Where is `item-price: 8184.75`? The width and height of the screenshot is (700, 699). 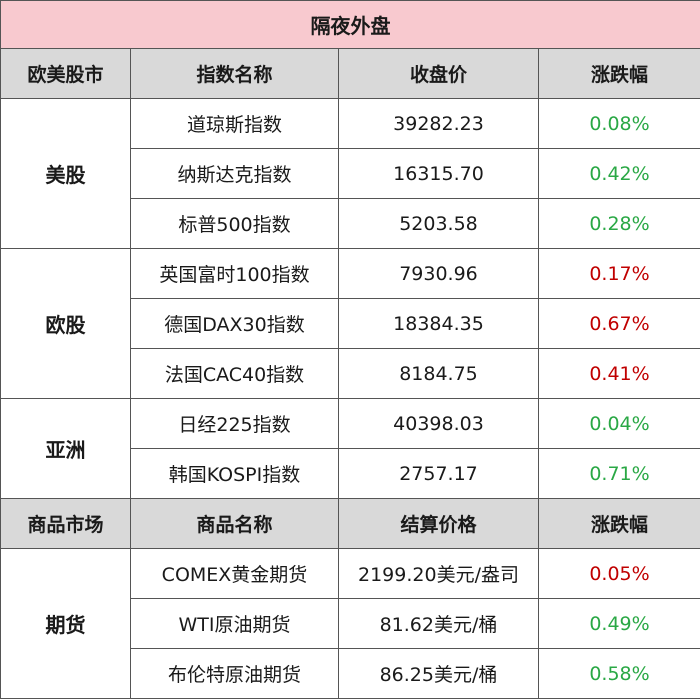
item-price: 8184.75 is located at coordinates (439, 374).